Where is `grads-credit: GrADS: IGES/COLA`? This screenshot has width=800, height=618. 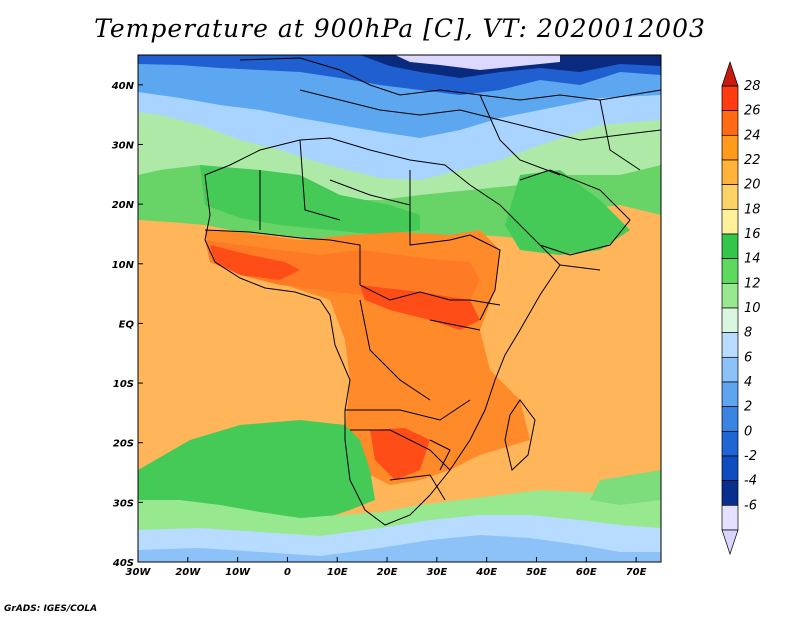
grads-credit: GrADS: IGES/COLA is located at coordinates (51, 609).